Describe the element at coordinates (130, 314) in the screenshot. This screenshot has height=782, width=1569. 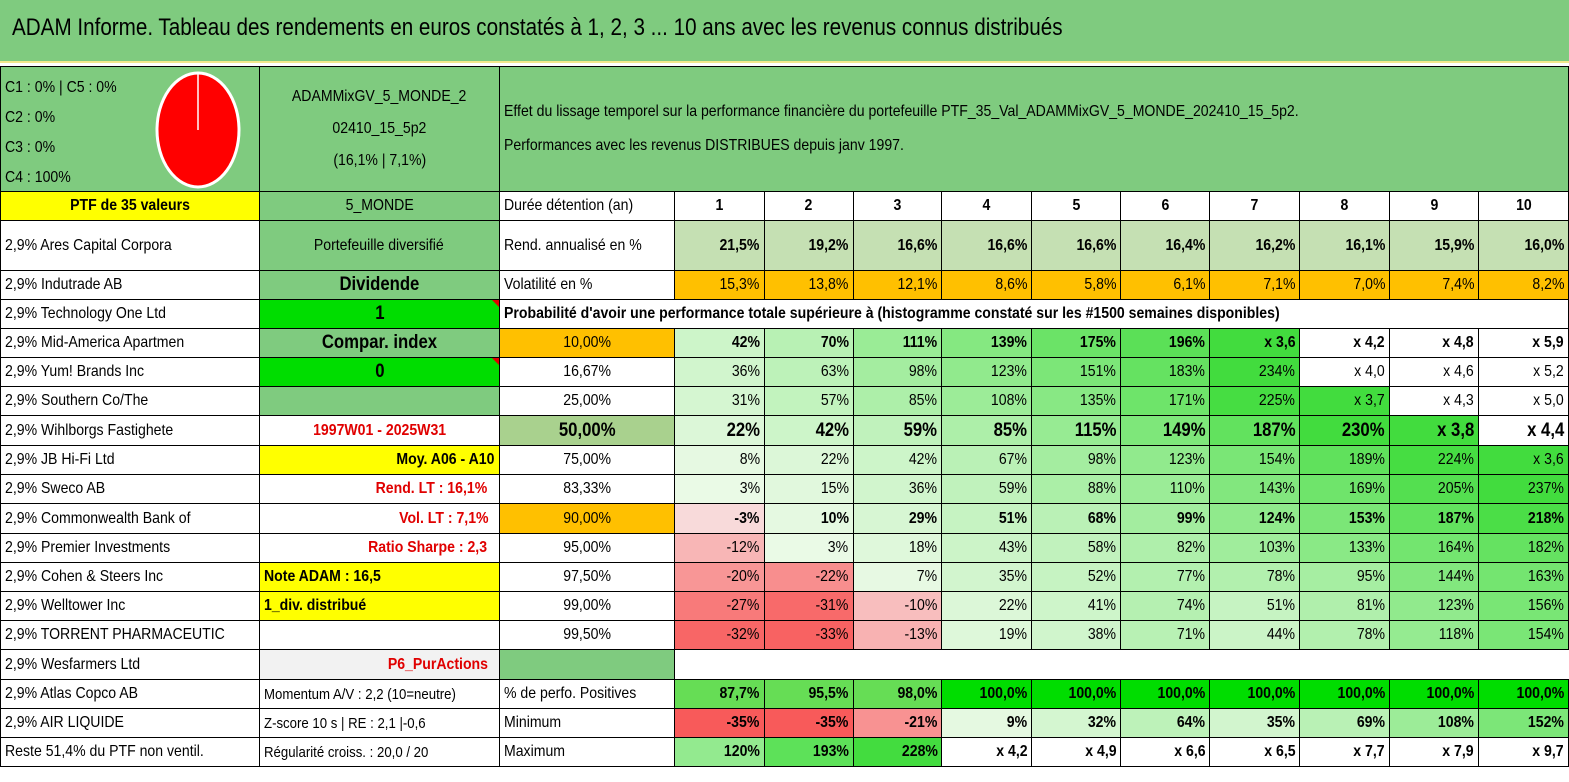
I see `holding-name: 2,9% Technology One Ltd` at that location.